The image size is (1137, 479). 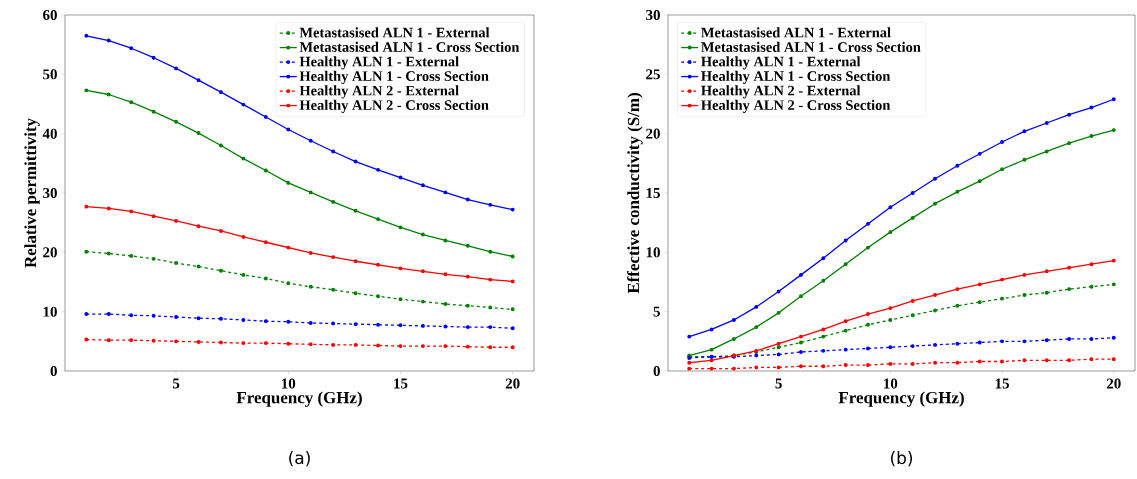 What do you see at coordinates (635, 193) in the screenshot?
I see `y-axis-title: Effective conductivity (S/m)` at bounding box center [635, 193].